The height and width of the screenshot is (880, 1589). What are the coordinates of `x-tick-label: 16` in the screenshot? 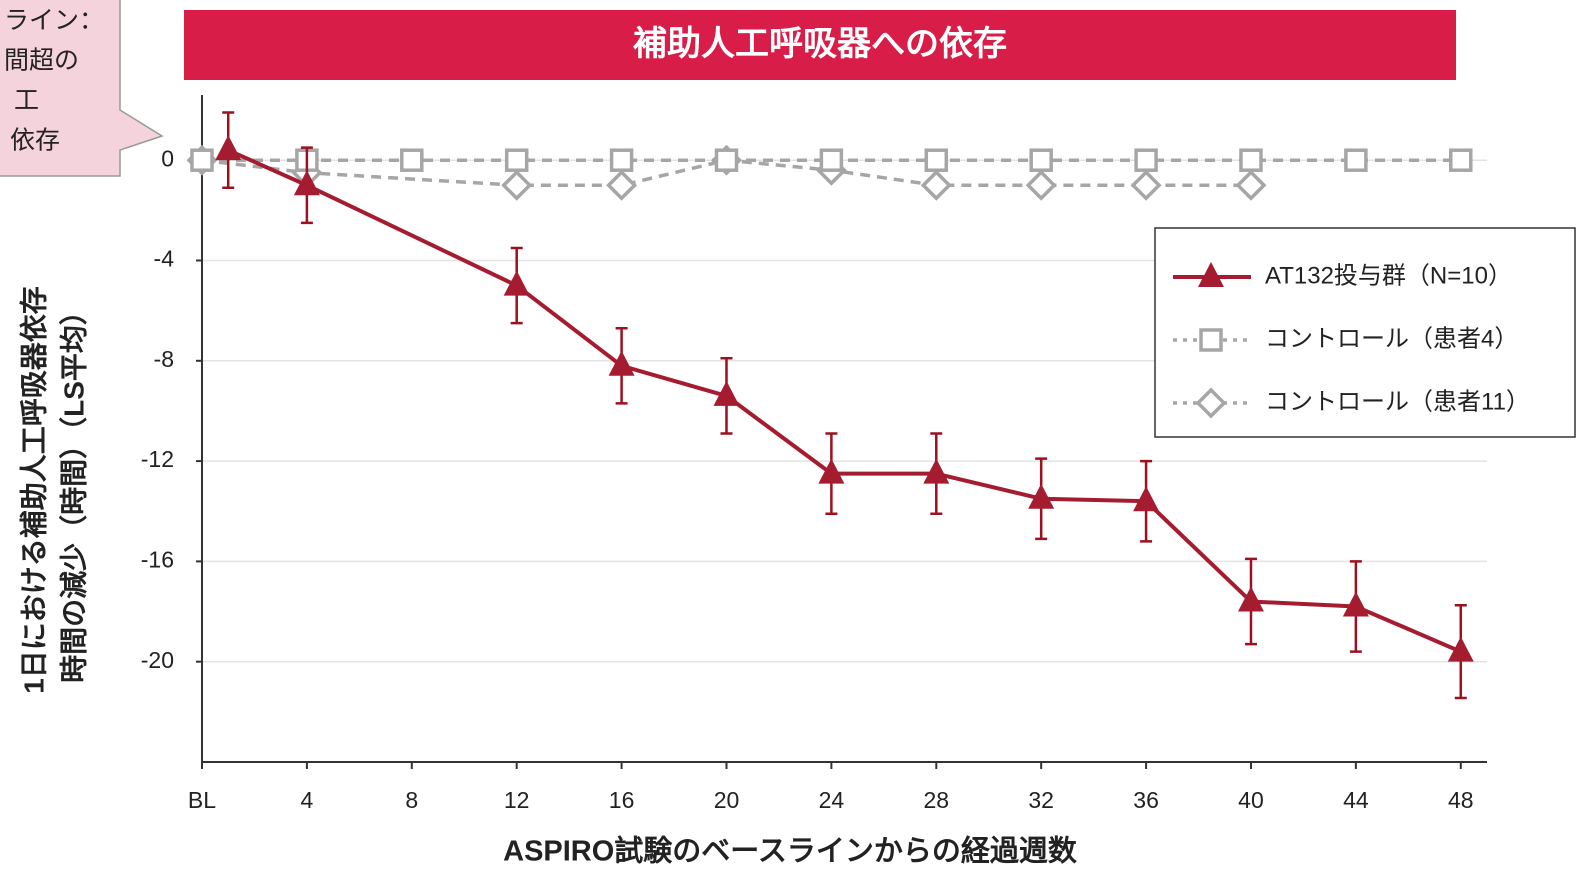 It's located at (622, 800).